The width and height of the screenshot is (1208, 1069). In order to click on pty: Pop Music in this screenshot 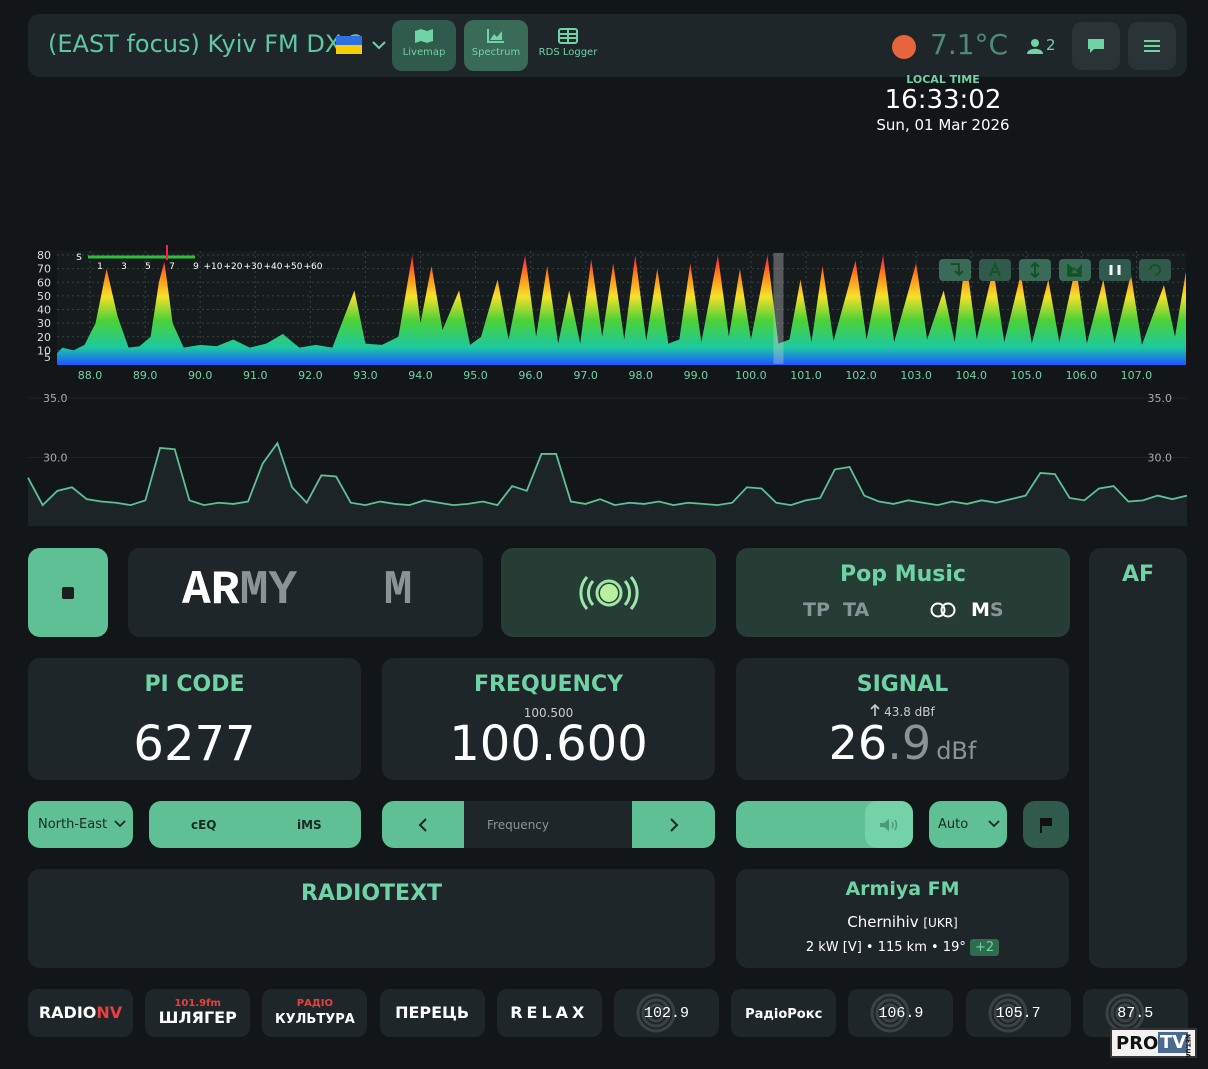, I will do `click(903, 574)`.